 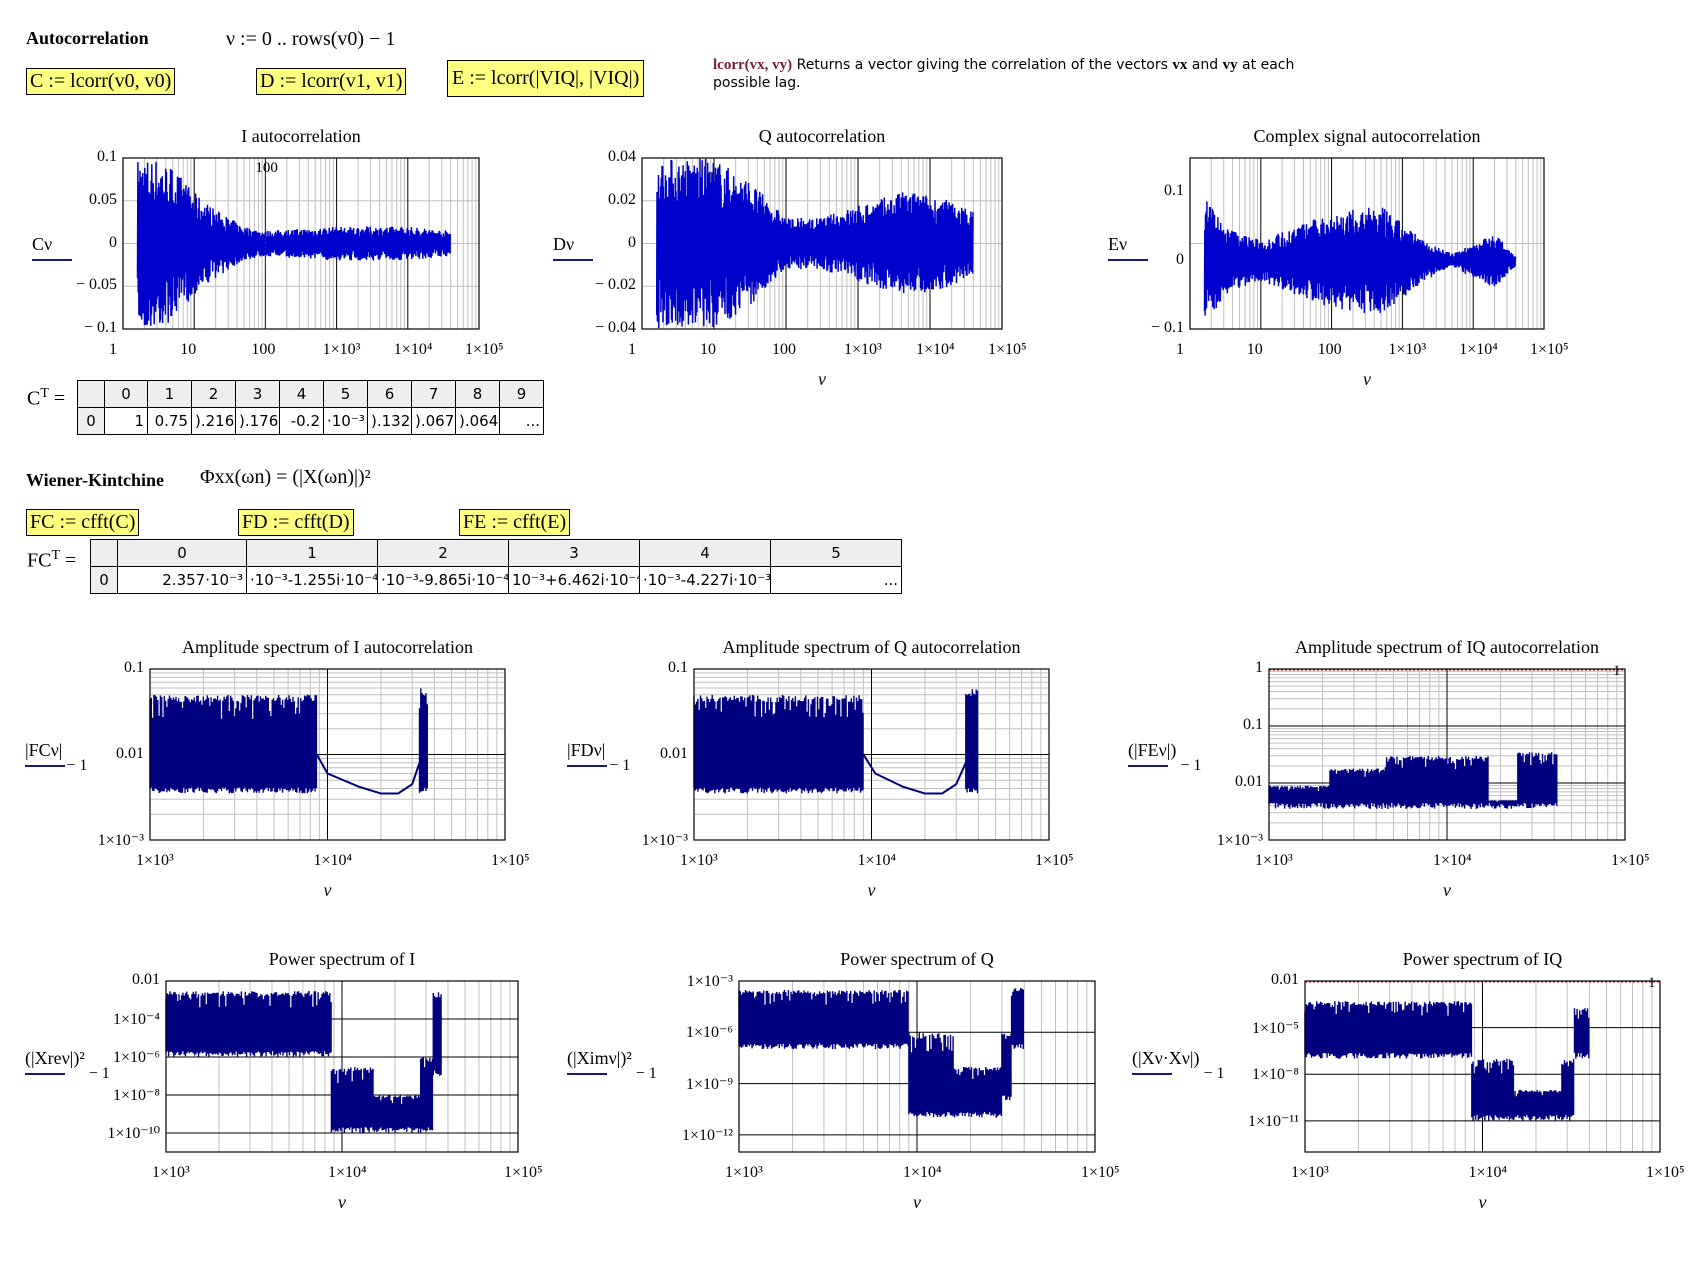 What do you see at coordinates (56, 757) in the screenshot?
I see `y-axis-expression: |FCν| − 1` at bounding box center [56, 757].